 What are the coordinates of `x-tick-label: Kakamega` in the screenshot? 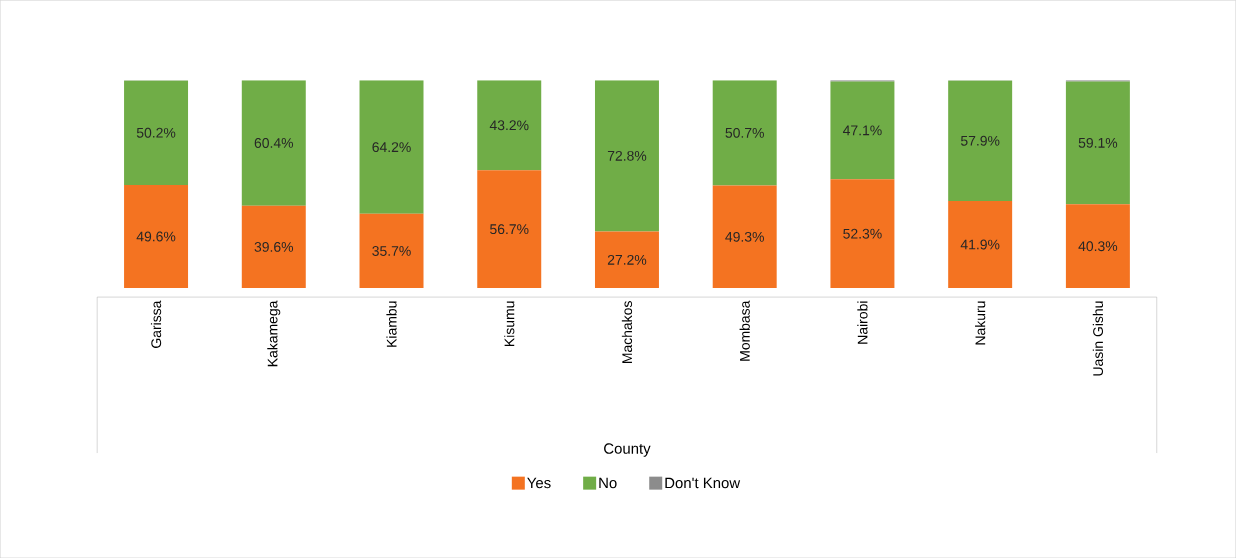 It's located at (274, 333).